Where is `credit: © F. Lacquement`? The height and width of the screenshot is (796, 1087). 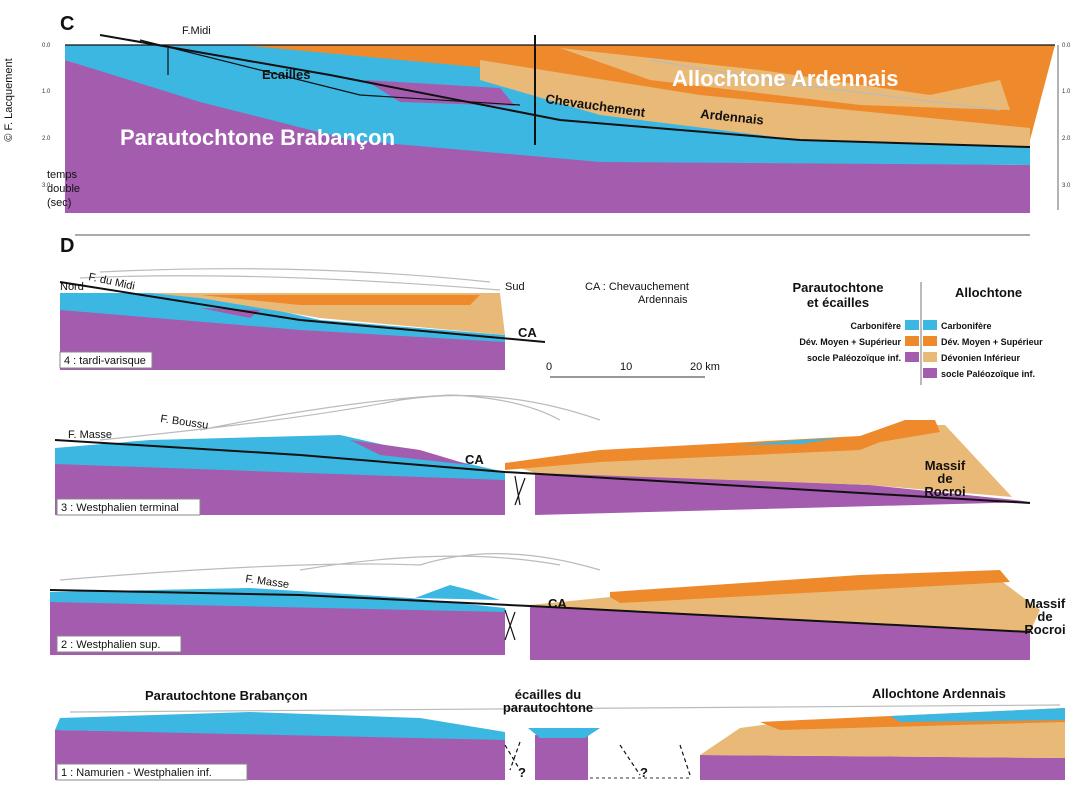
credit: © F. Lacquement is located at coordinates (9, 99).